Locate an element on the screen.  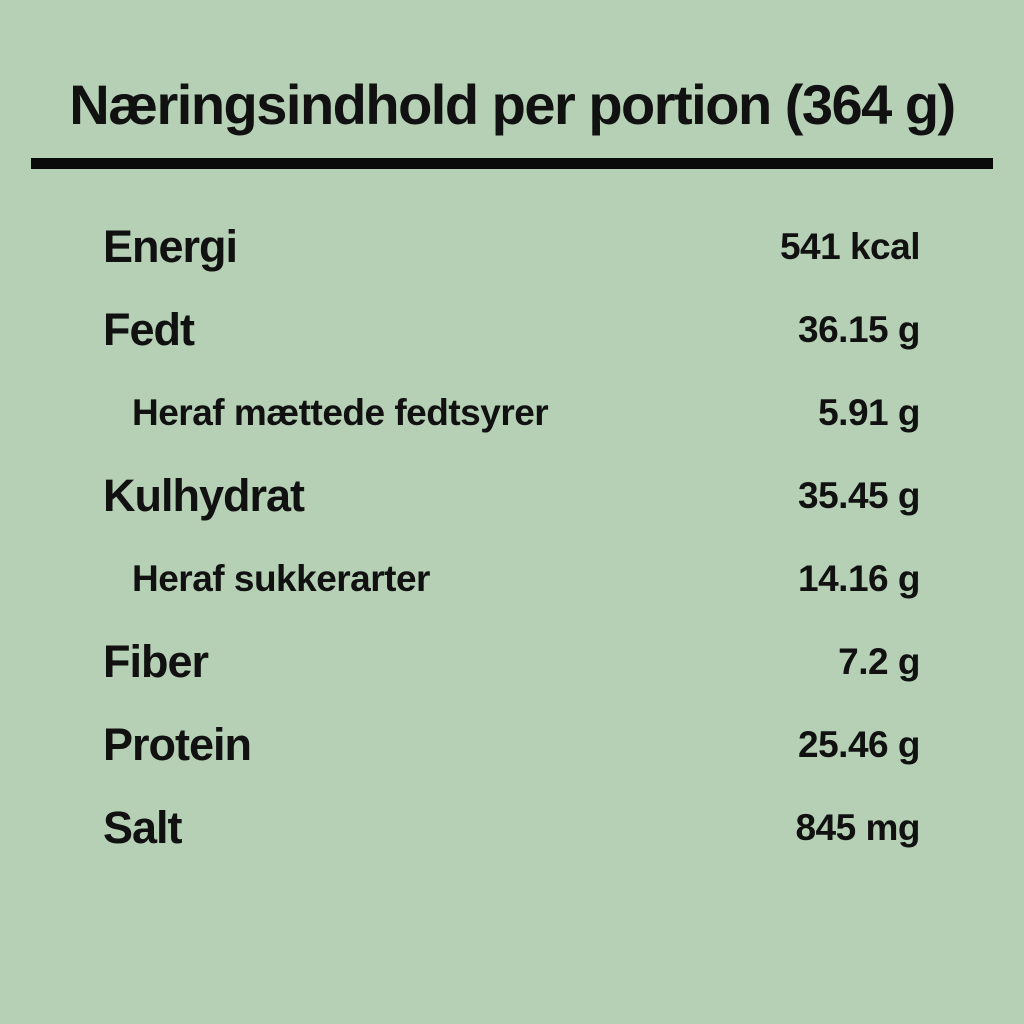
row-value: 541 kcal is located at coordinates (850, 246).